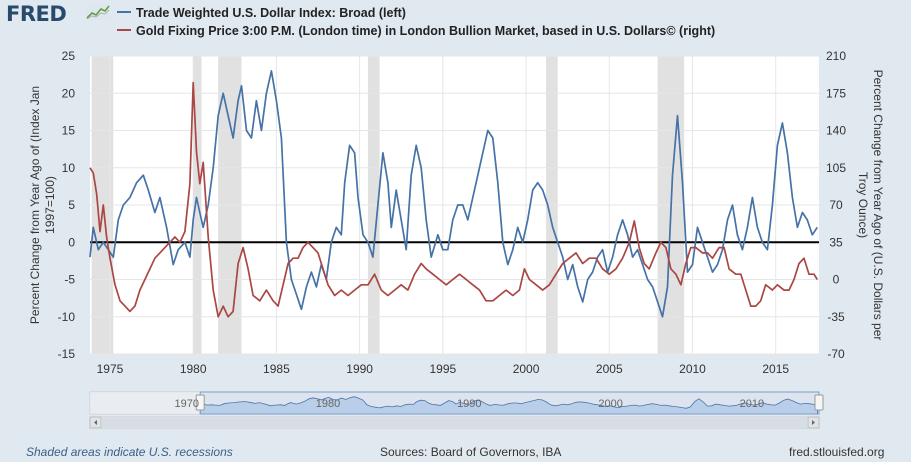 The height and width of the screenshot is (462, 911). What do you see at coordinates (469, 404) in the screenshot?
I see `navigator-tick-label: 1990` at bounding box center [469, 404].